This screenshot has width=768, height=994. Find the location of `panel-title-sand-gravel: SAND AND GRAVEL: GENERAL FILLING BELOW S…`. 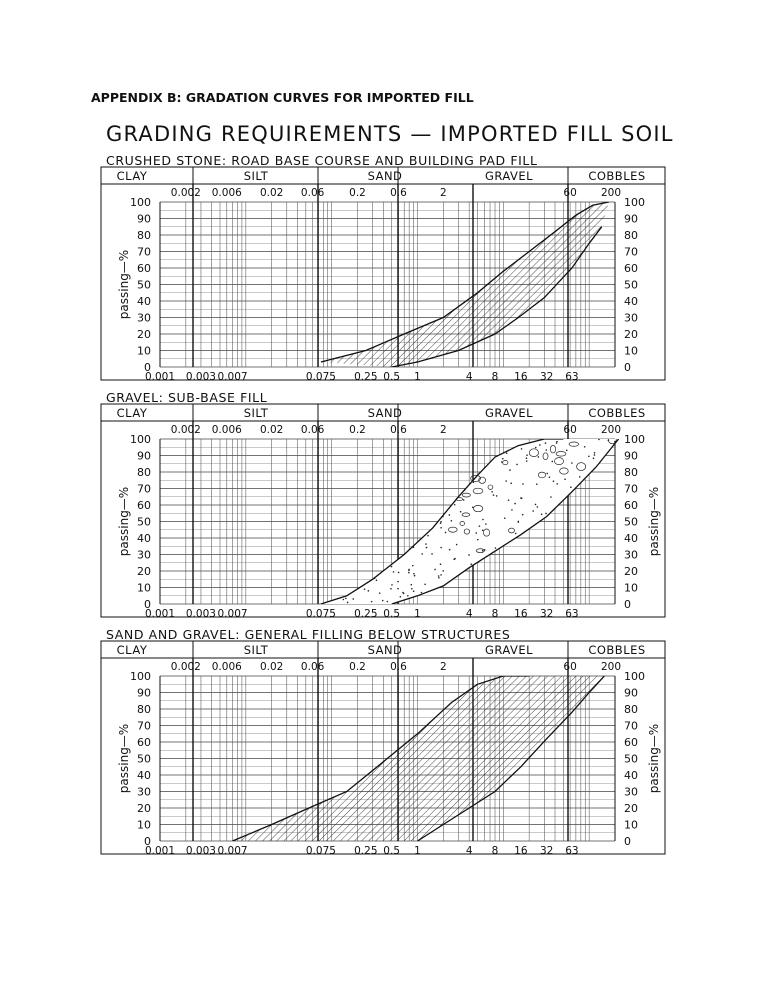

panel-title-sand-gravel: SAND AND GRAVEL: GENERAL FILLING BELOW S… is located at coordinates (308, 634).